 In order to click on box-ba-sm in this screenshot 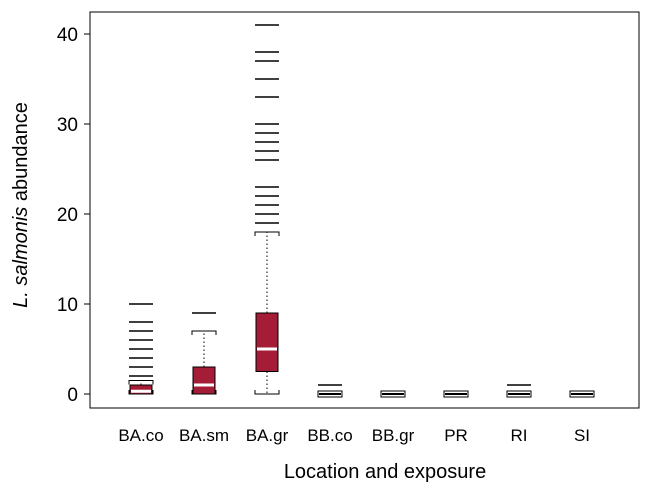, I will do `click(204, 353)`.